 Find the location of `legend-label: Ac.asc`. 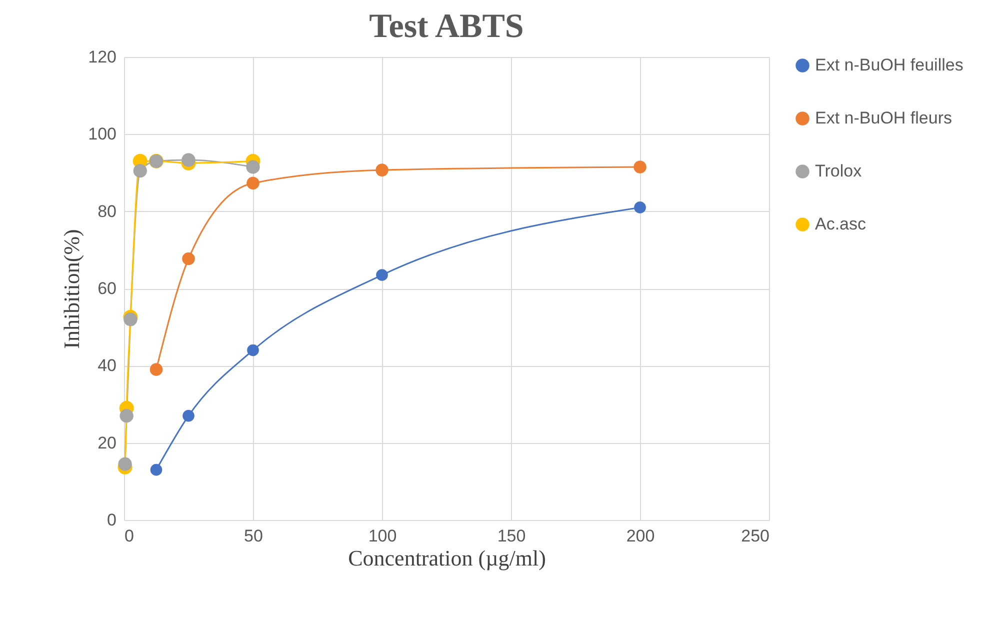

legend-label: Ac.asc is located at coordinates (841, 224).